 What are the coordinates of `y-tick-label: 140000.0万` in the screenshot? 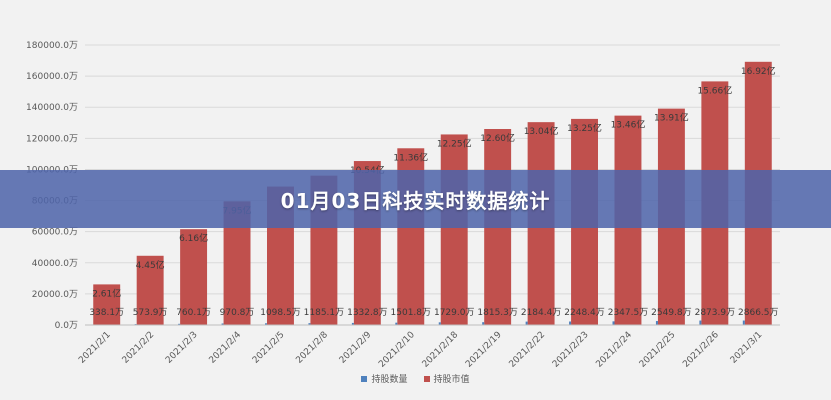 It's located at (52, 108).